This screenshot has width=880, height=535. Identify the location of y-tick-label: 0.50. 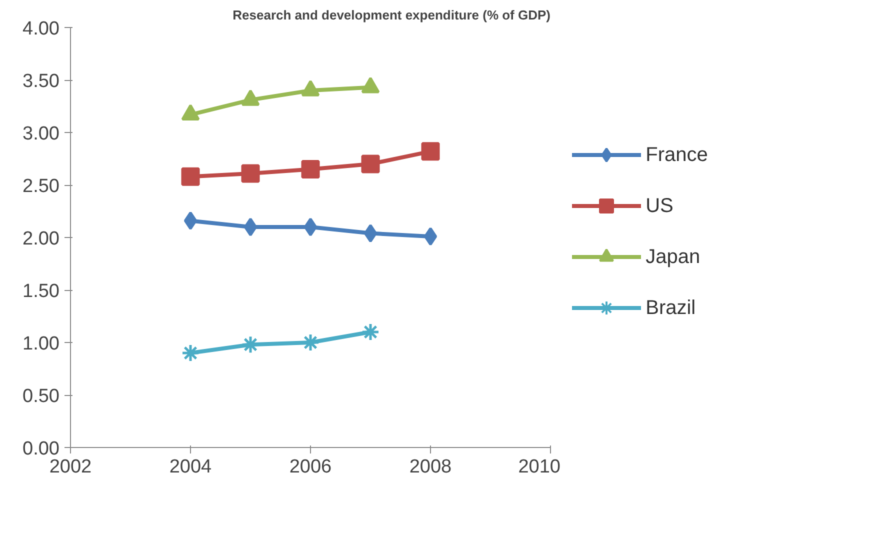
(41, 396).